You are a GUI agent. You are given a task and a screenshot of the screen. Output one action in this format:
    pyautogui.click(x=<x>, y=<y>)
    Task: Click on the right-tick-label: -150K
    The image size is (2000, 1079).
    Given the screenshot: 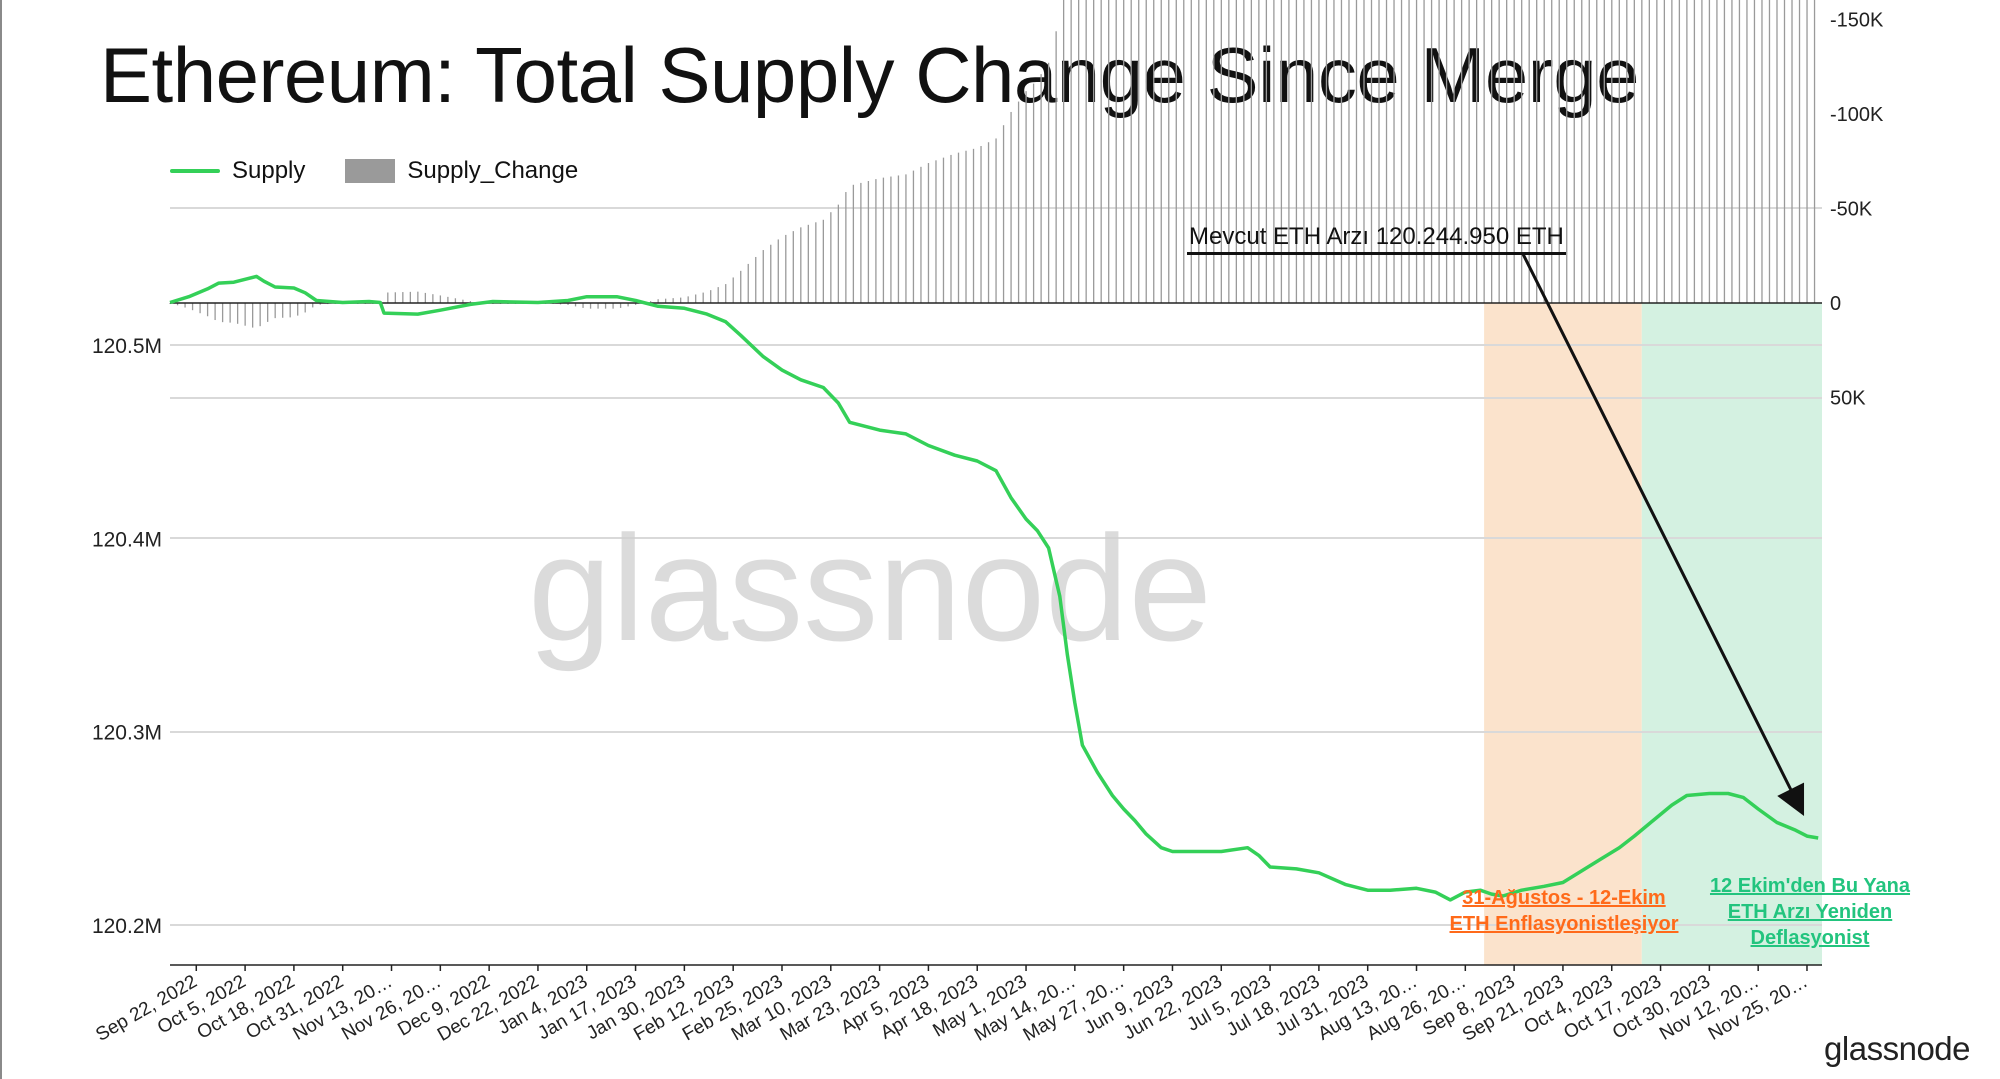 What is the action you would take?
    pyautogui.click(x=1857, y=20)
    